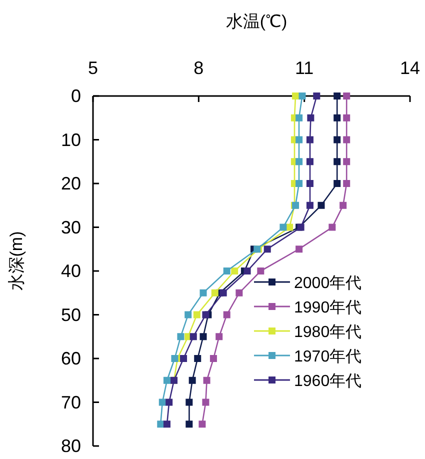 The image size is (425, 459). I want to click on y-tick-label: 40, so click(70, 271).